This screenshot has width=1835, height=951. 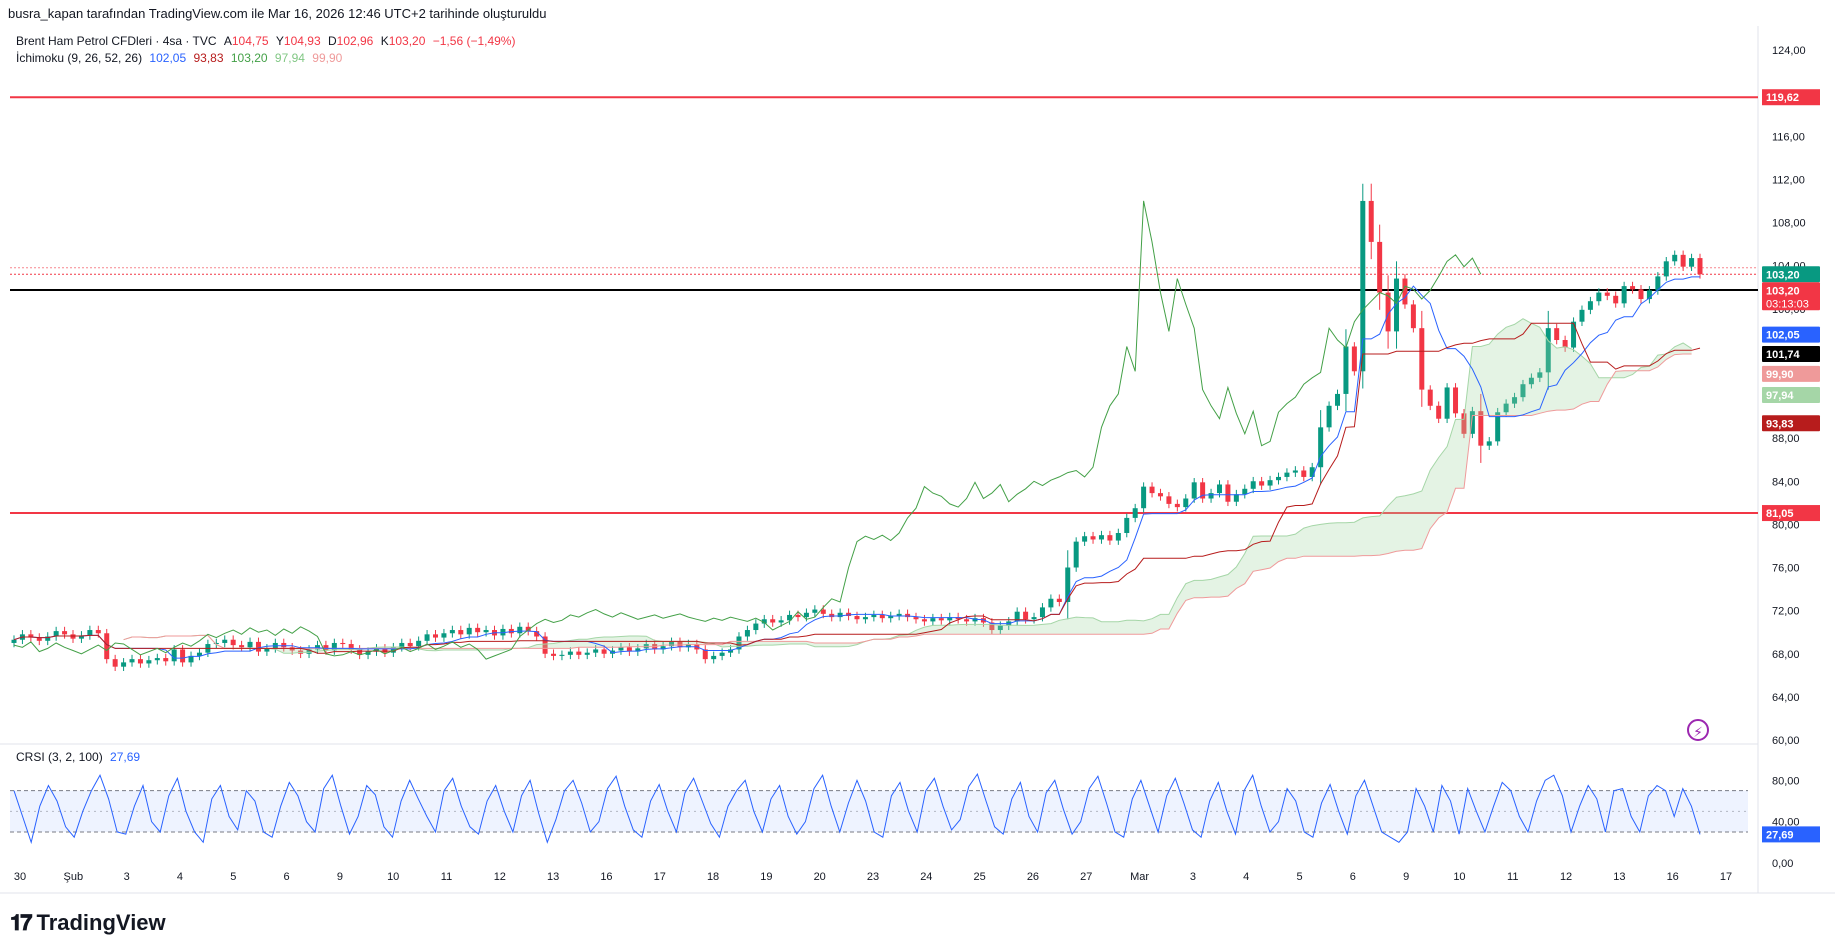 What do you see at coordinates (208, 58) in the screenshot?
I see `ichimoku-base-value: 93,83` at bounding box center [208, 58].